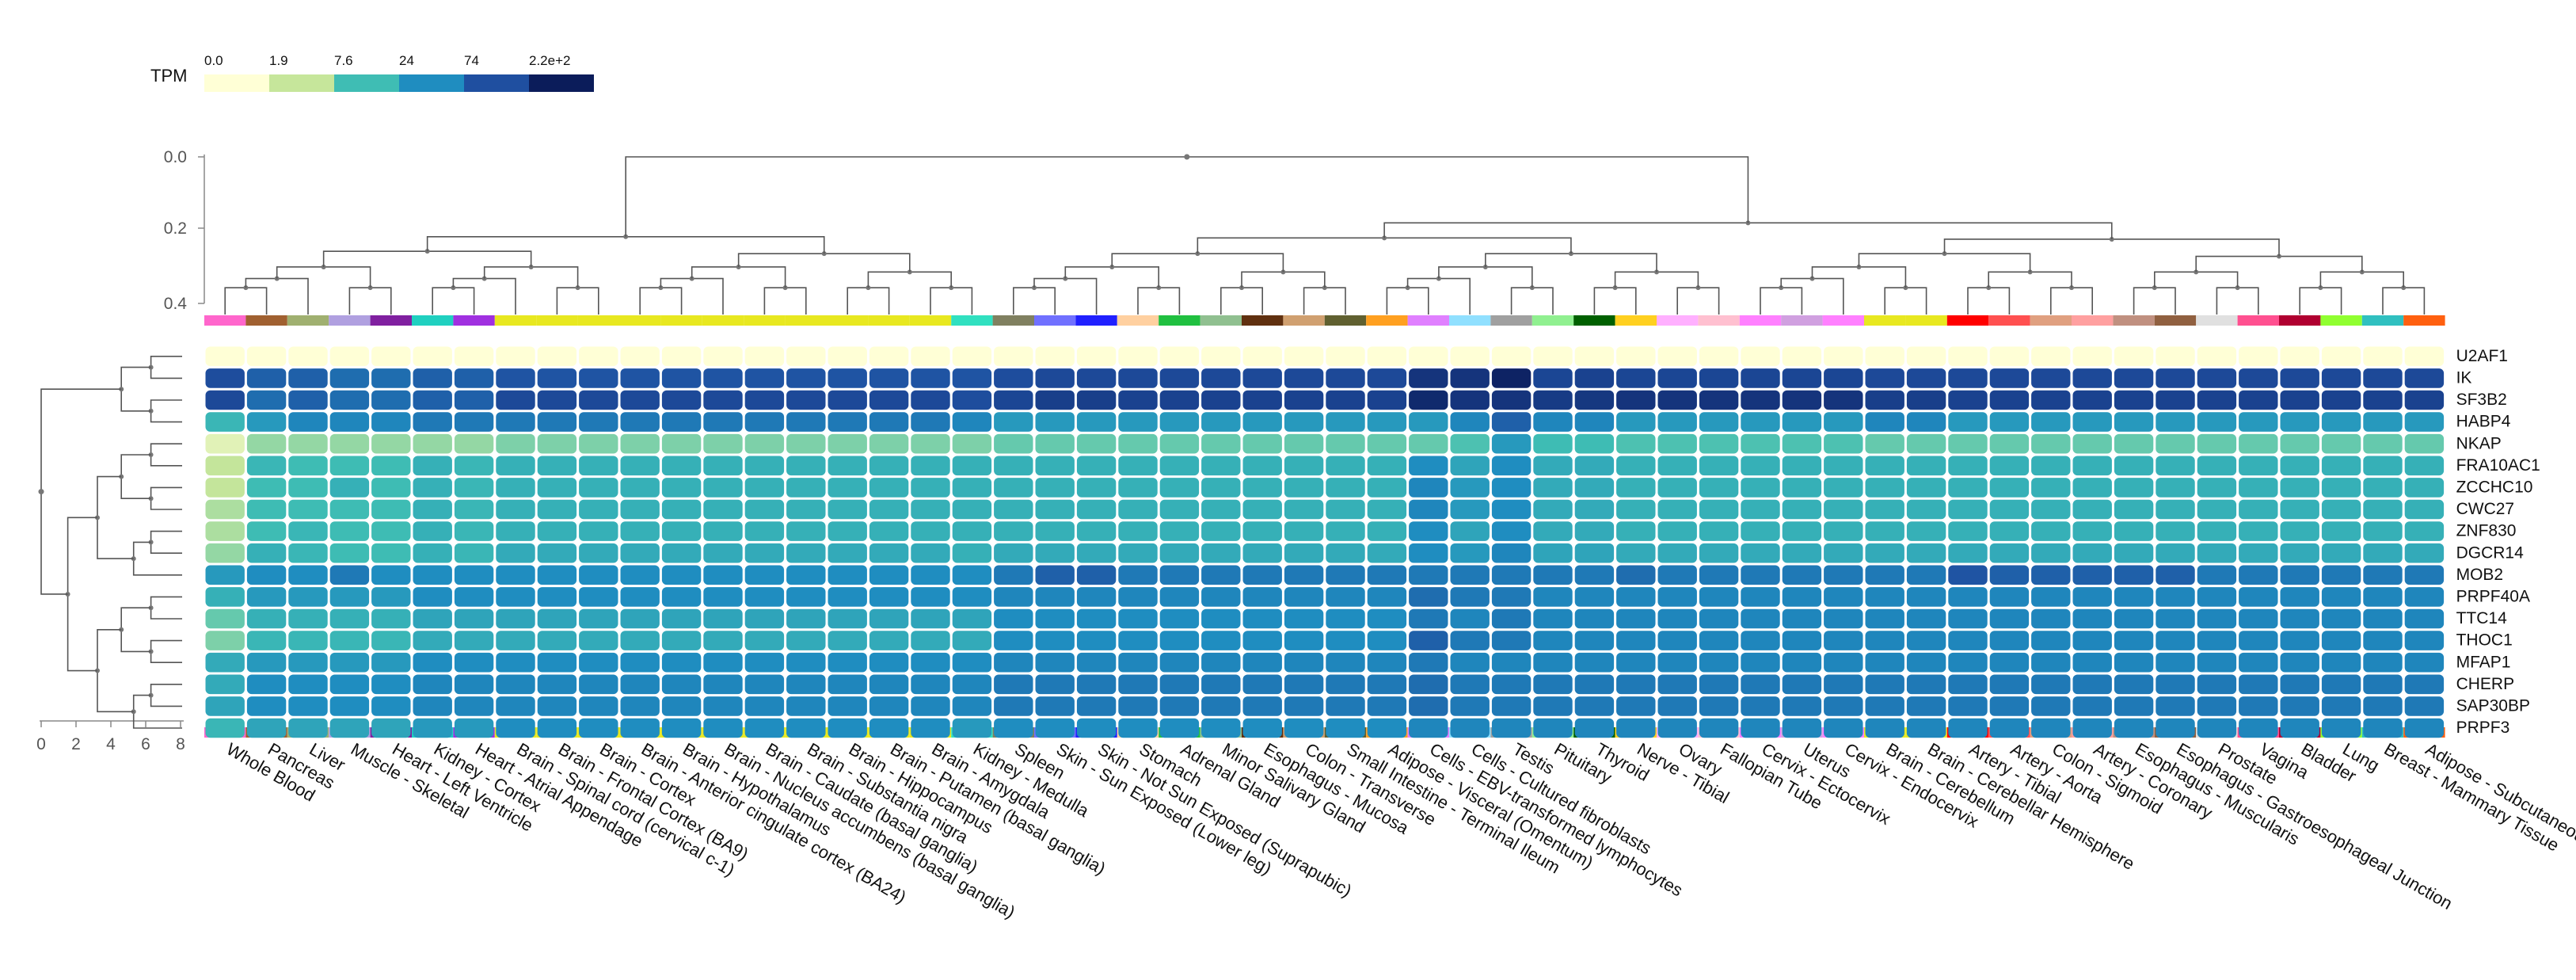 The width and height of the screenshot is (2576, 980). Describe the element at coordinates (1324, 320) in the screenshot. I see `top-tissue-color-strip` at that location.